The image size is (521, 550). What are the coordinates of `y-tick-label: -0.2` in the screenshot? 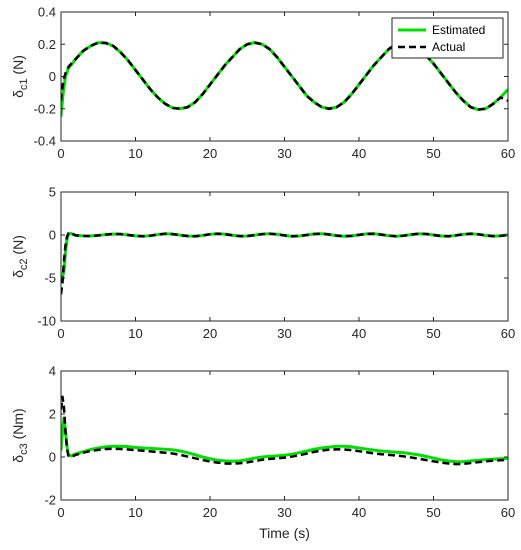 It's located at (45, 108).